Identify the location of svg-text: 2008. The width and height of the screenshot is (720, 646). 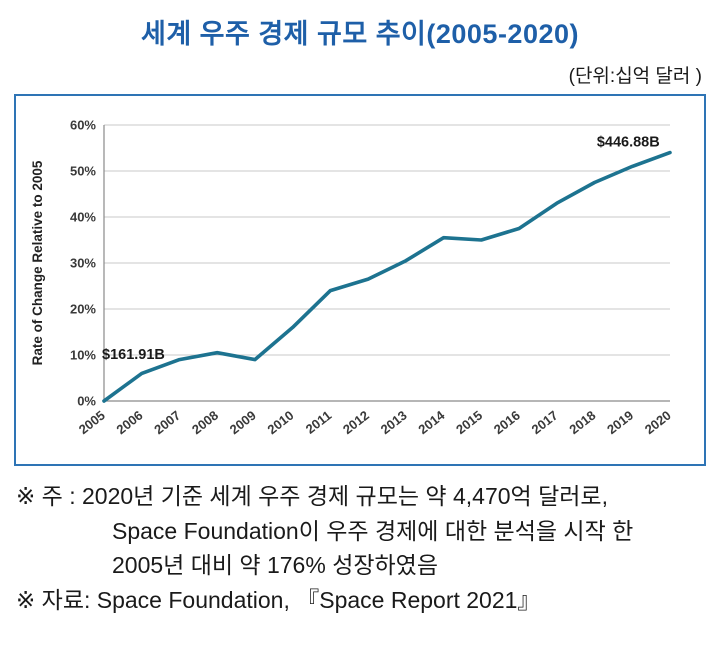
(205, 423).